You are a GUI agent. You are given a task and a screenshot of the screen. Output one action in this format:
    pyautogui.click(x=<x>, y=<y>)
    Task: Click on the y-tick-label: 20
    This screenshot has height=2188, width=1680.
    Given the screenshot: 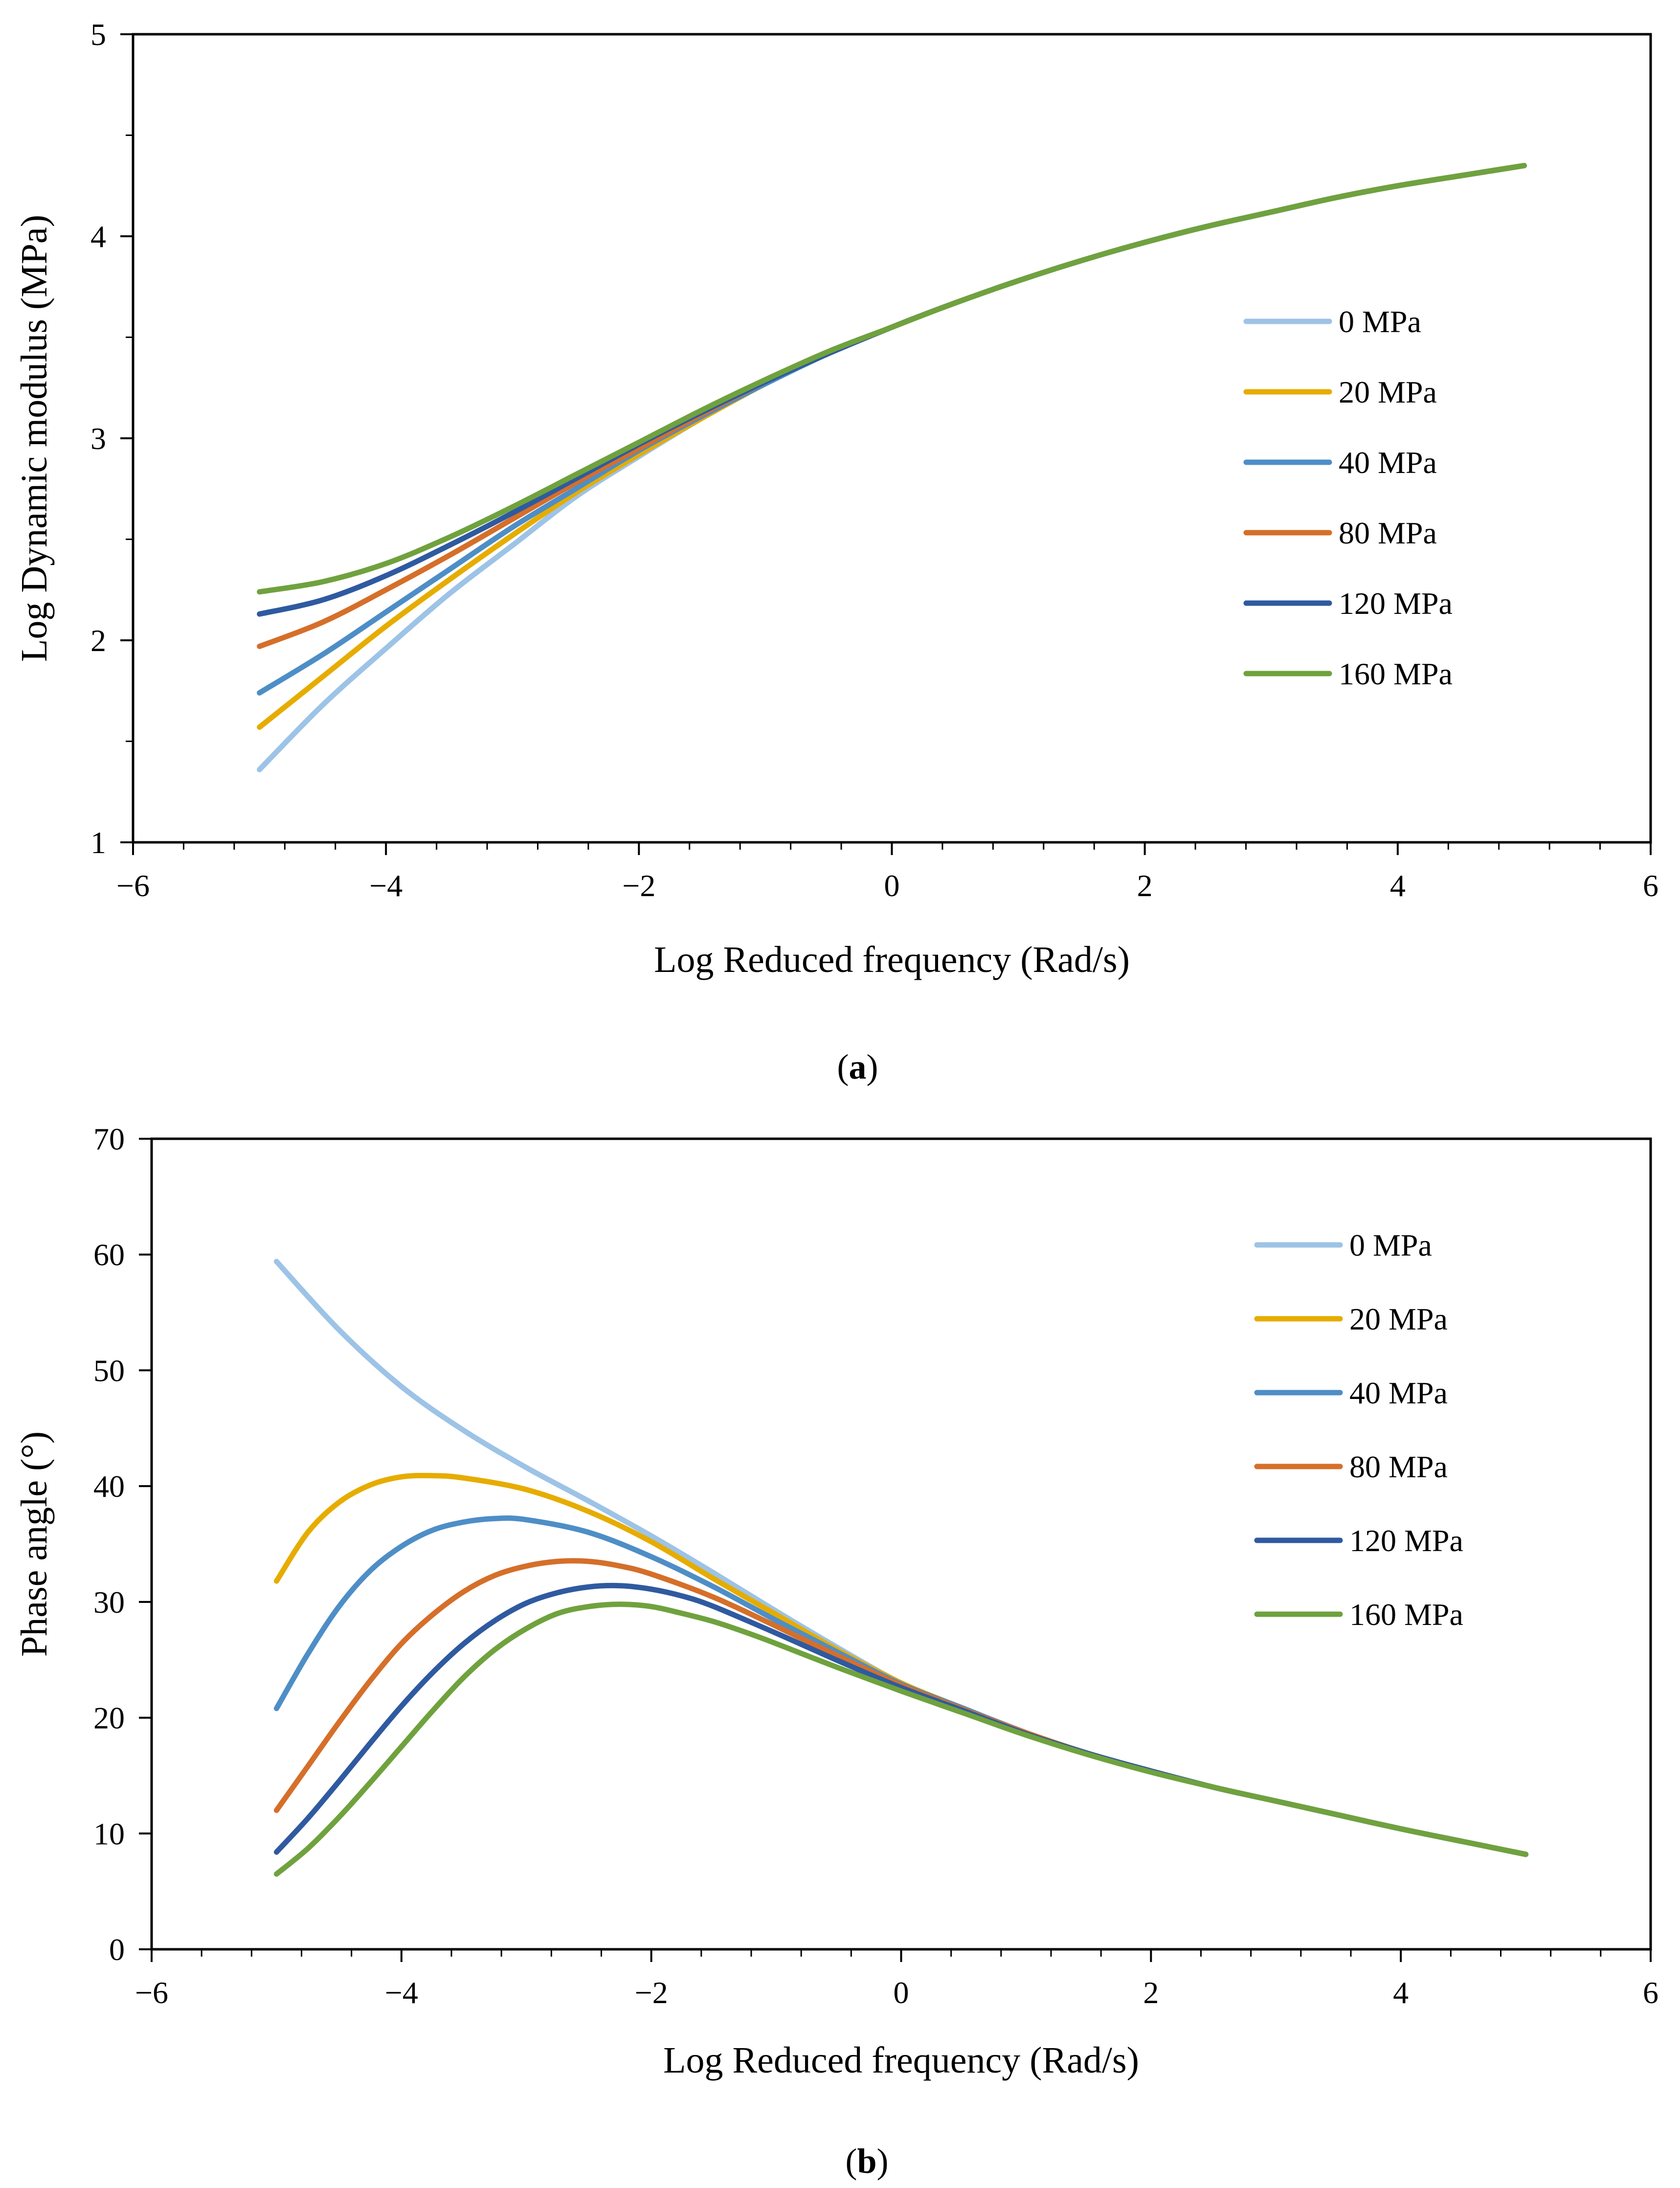 What is the action you would take?
    pyautogui.click(x=109, y=1718)
    